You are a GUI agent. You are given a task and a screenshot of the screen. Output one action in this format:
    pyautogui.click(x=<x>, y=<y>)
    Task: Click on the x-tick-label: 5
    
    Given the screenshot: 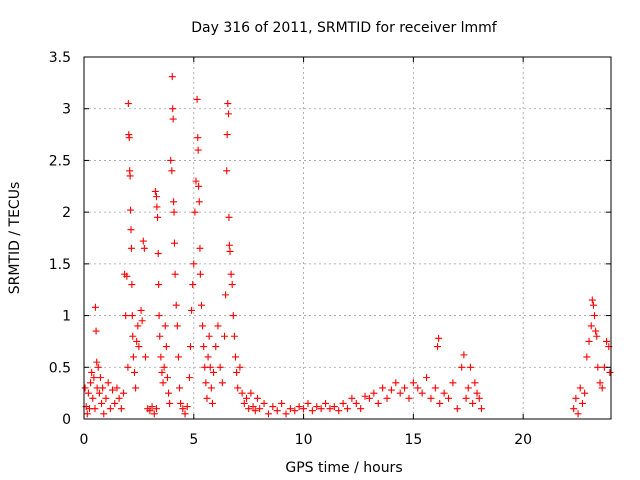 What is the action you would take?
    pyautogui.click(x=193, y=440)
    